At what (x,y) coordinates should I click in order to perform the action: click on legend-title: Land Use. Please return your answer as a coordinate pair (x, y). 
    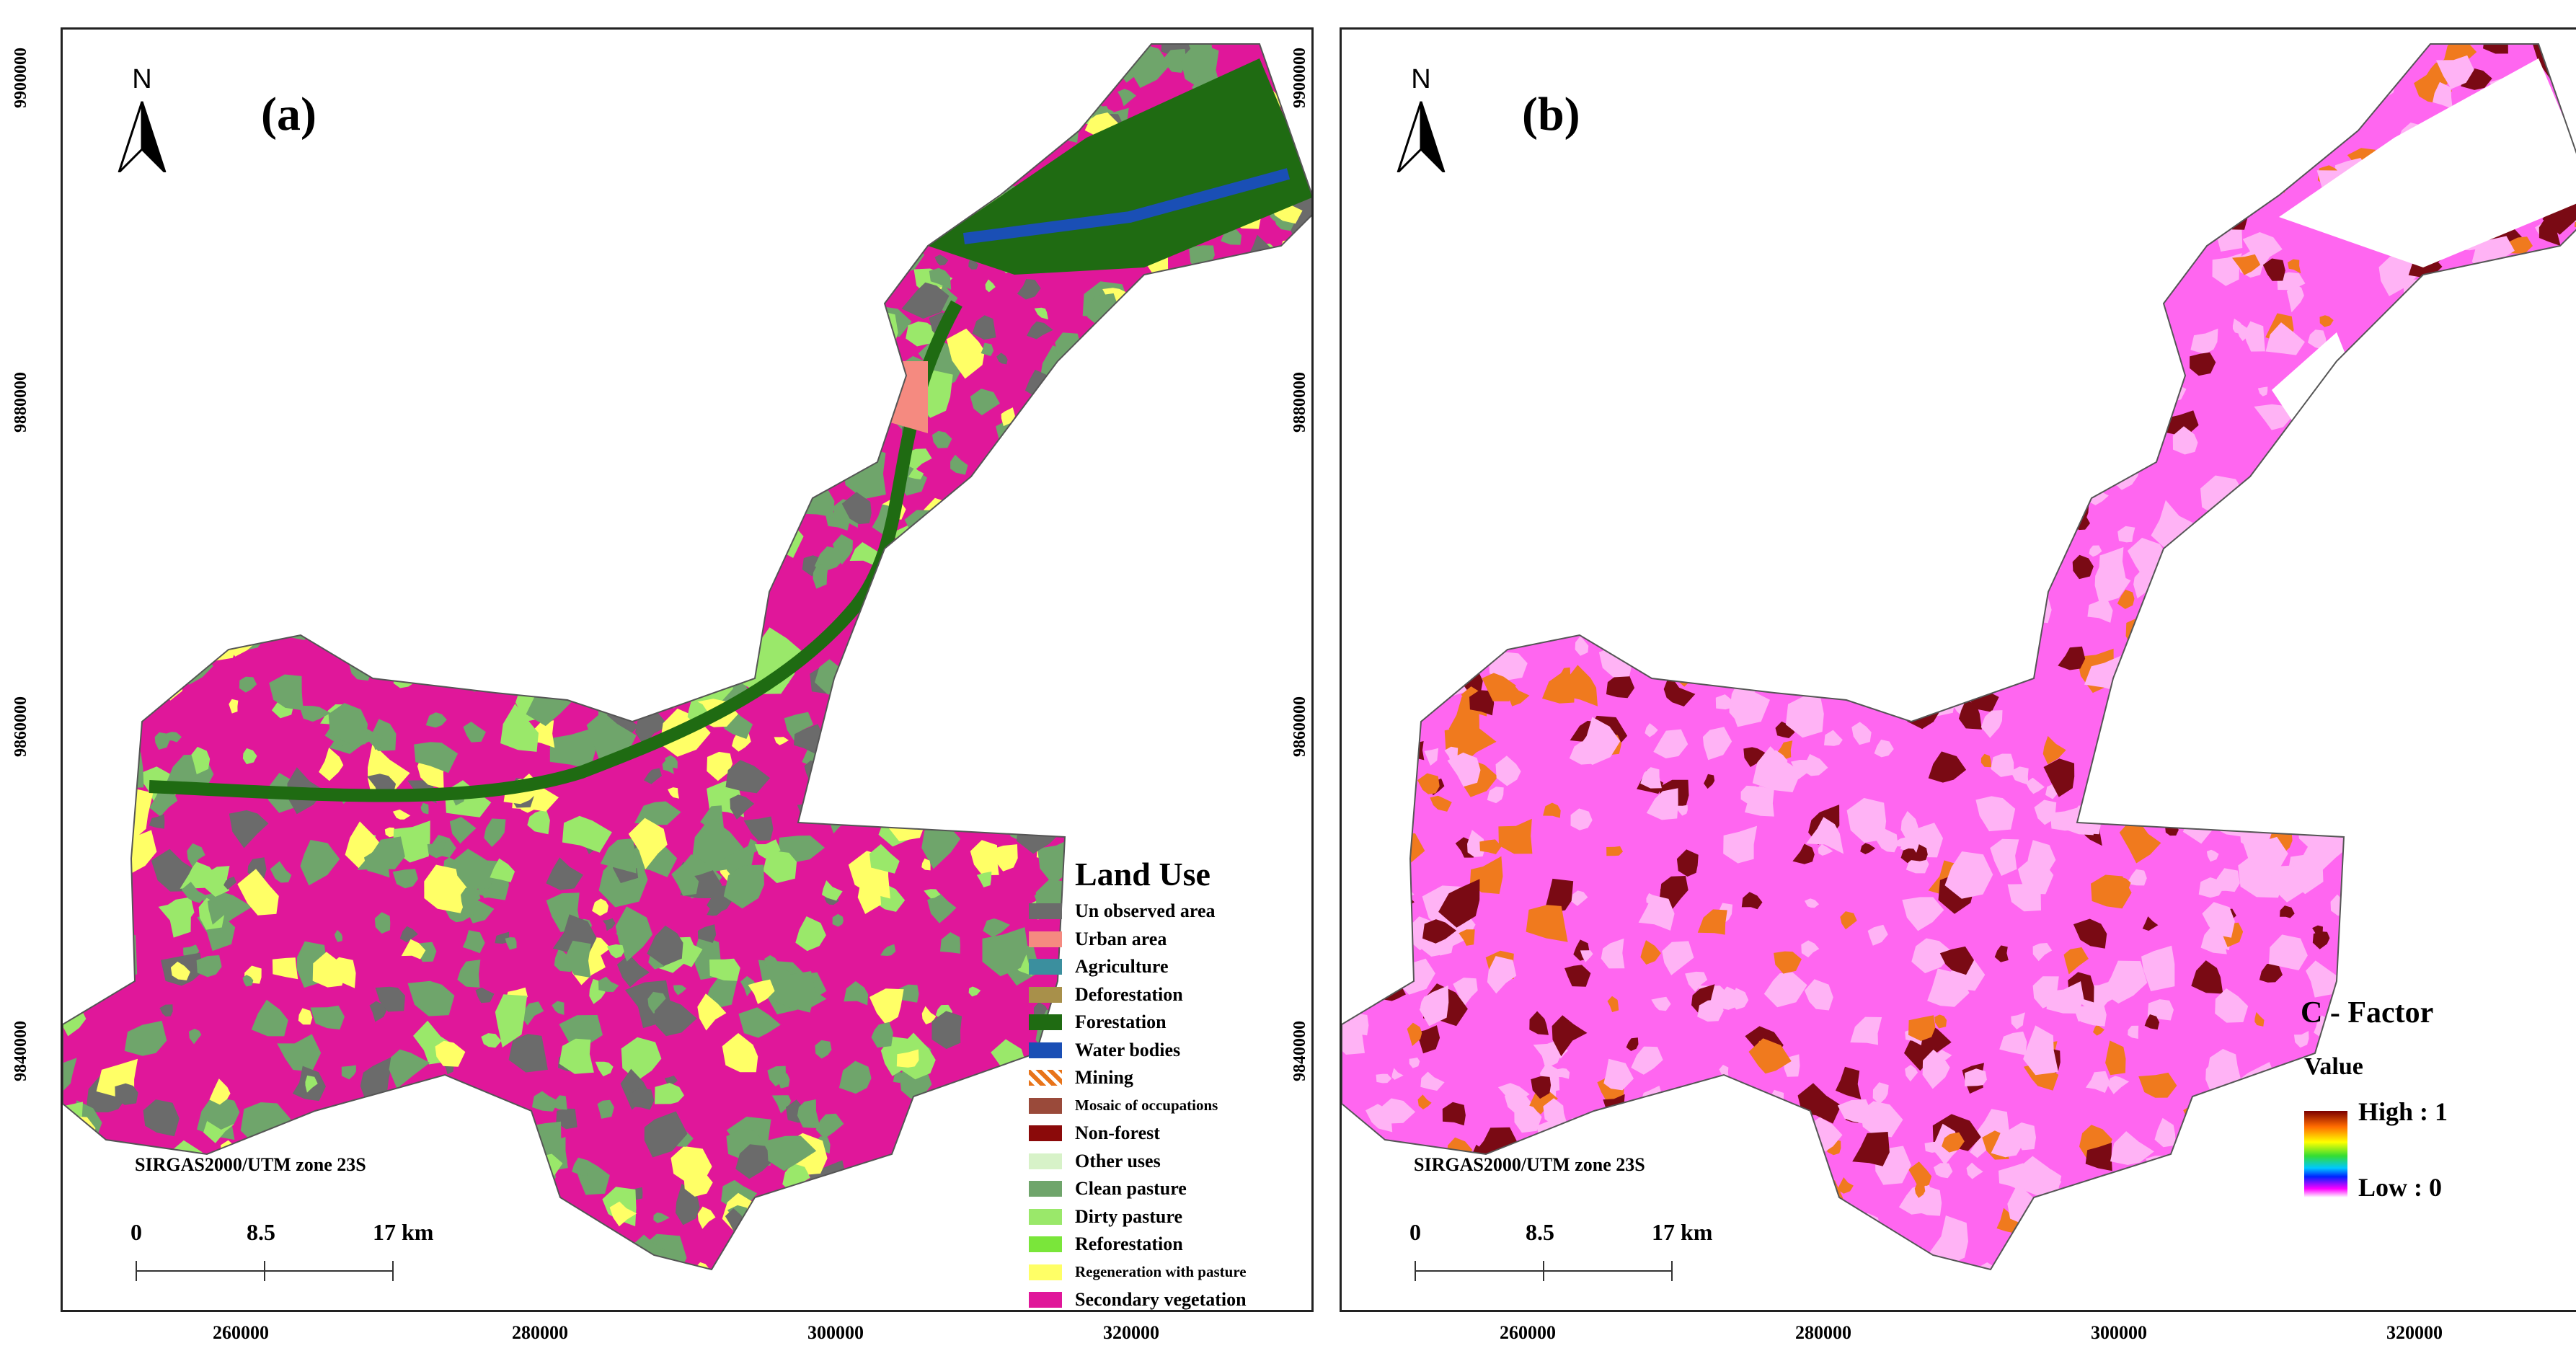
    Looking at the image, I should click on (1142, 874).